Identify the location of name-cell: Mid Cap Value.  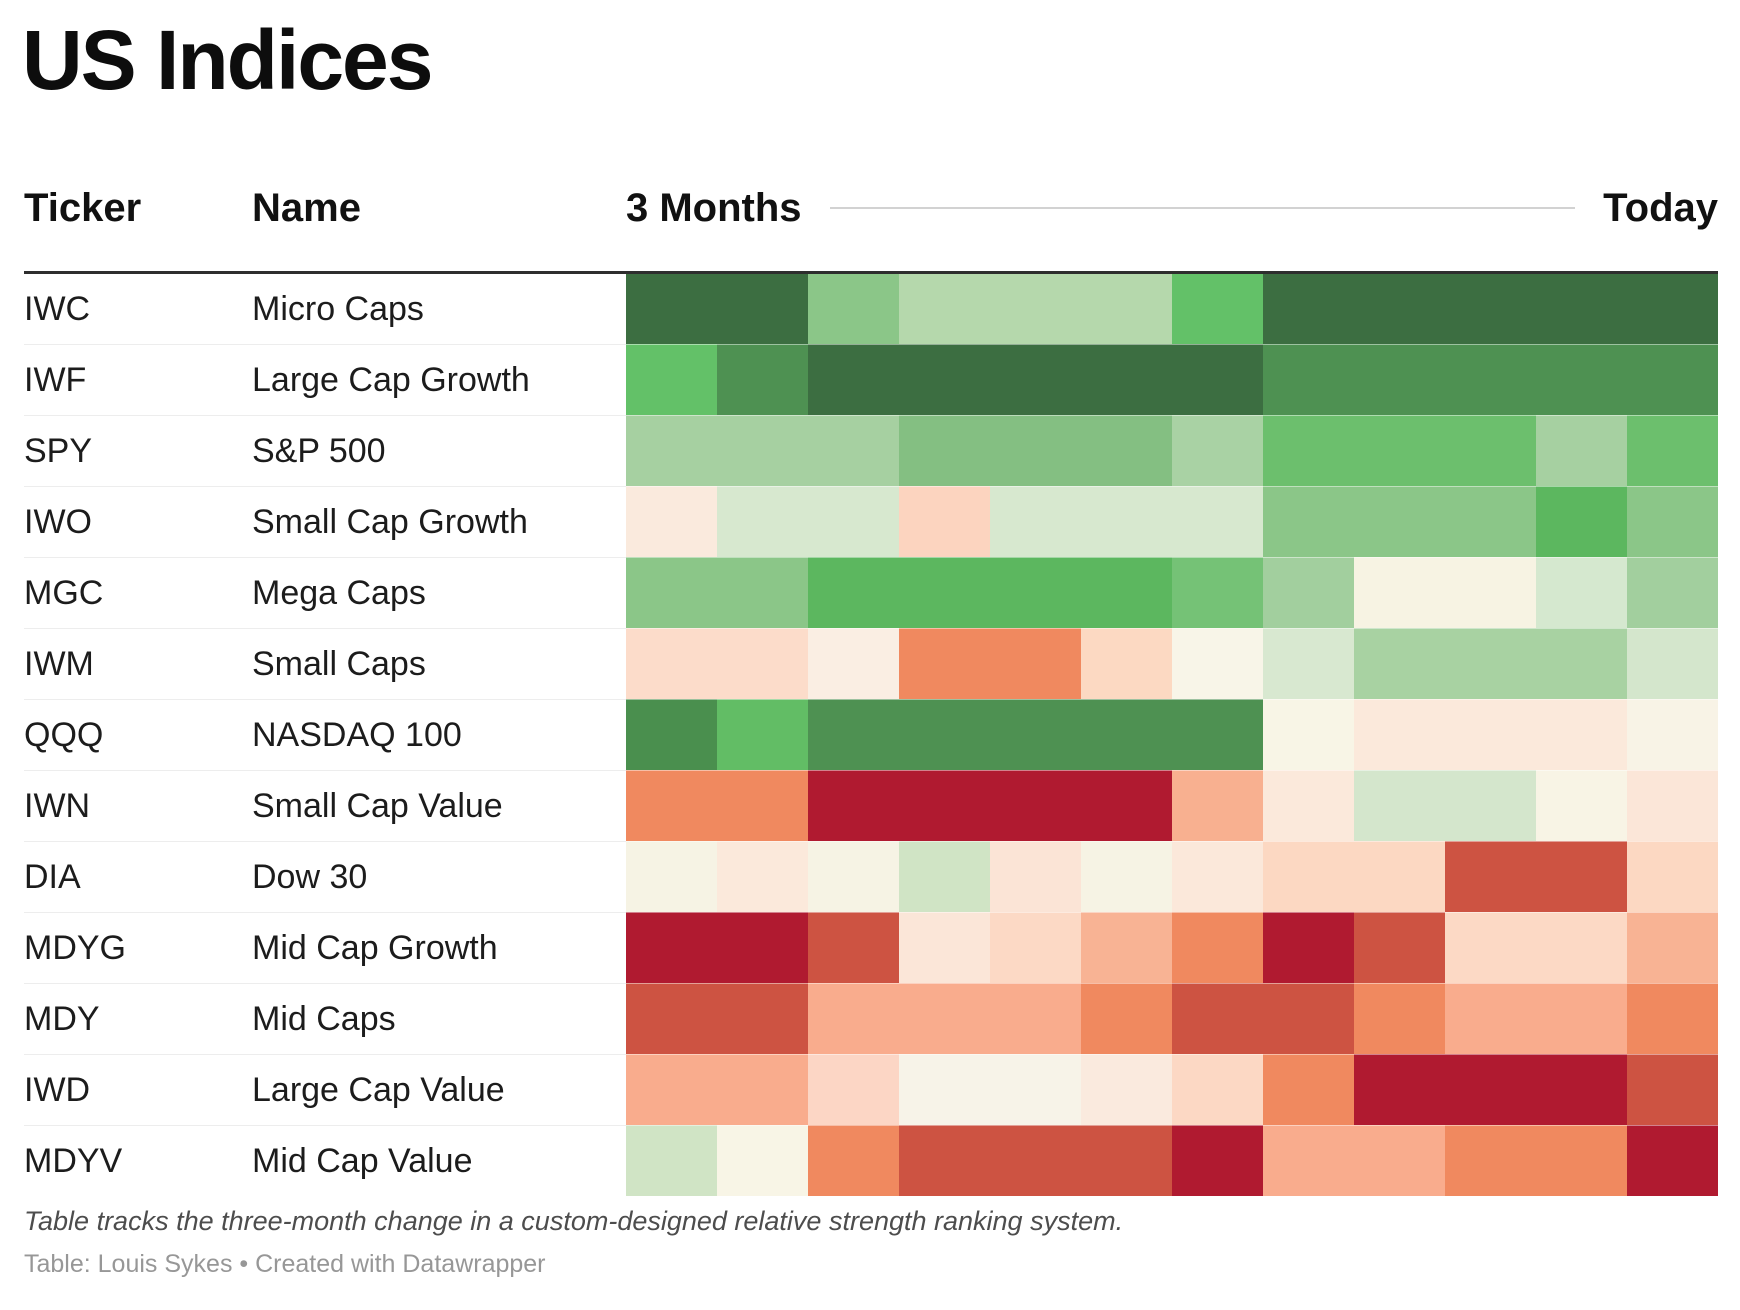
(362, 1161).